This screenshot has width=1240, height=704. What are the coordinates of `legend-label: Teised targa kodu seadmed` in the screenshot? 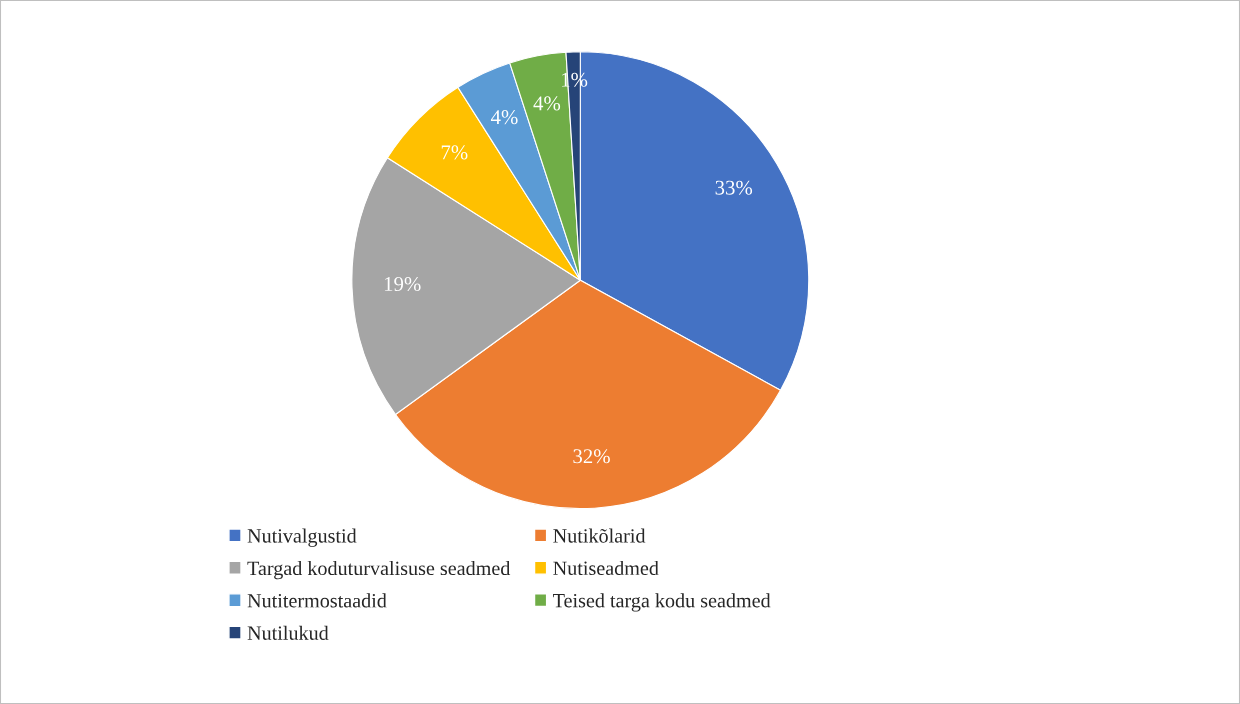 It's located at (662, 602).